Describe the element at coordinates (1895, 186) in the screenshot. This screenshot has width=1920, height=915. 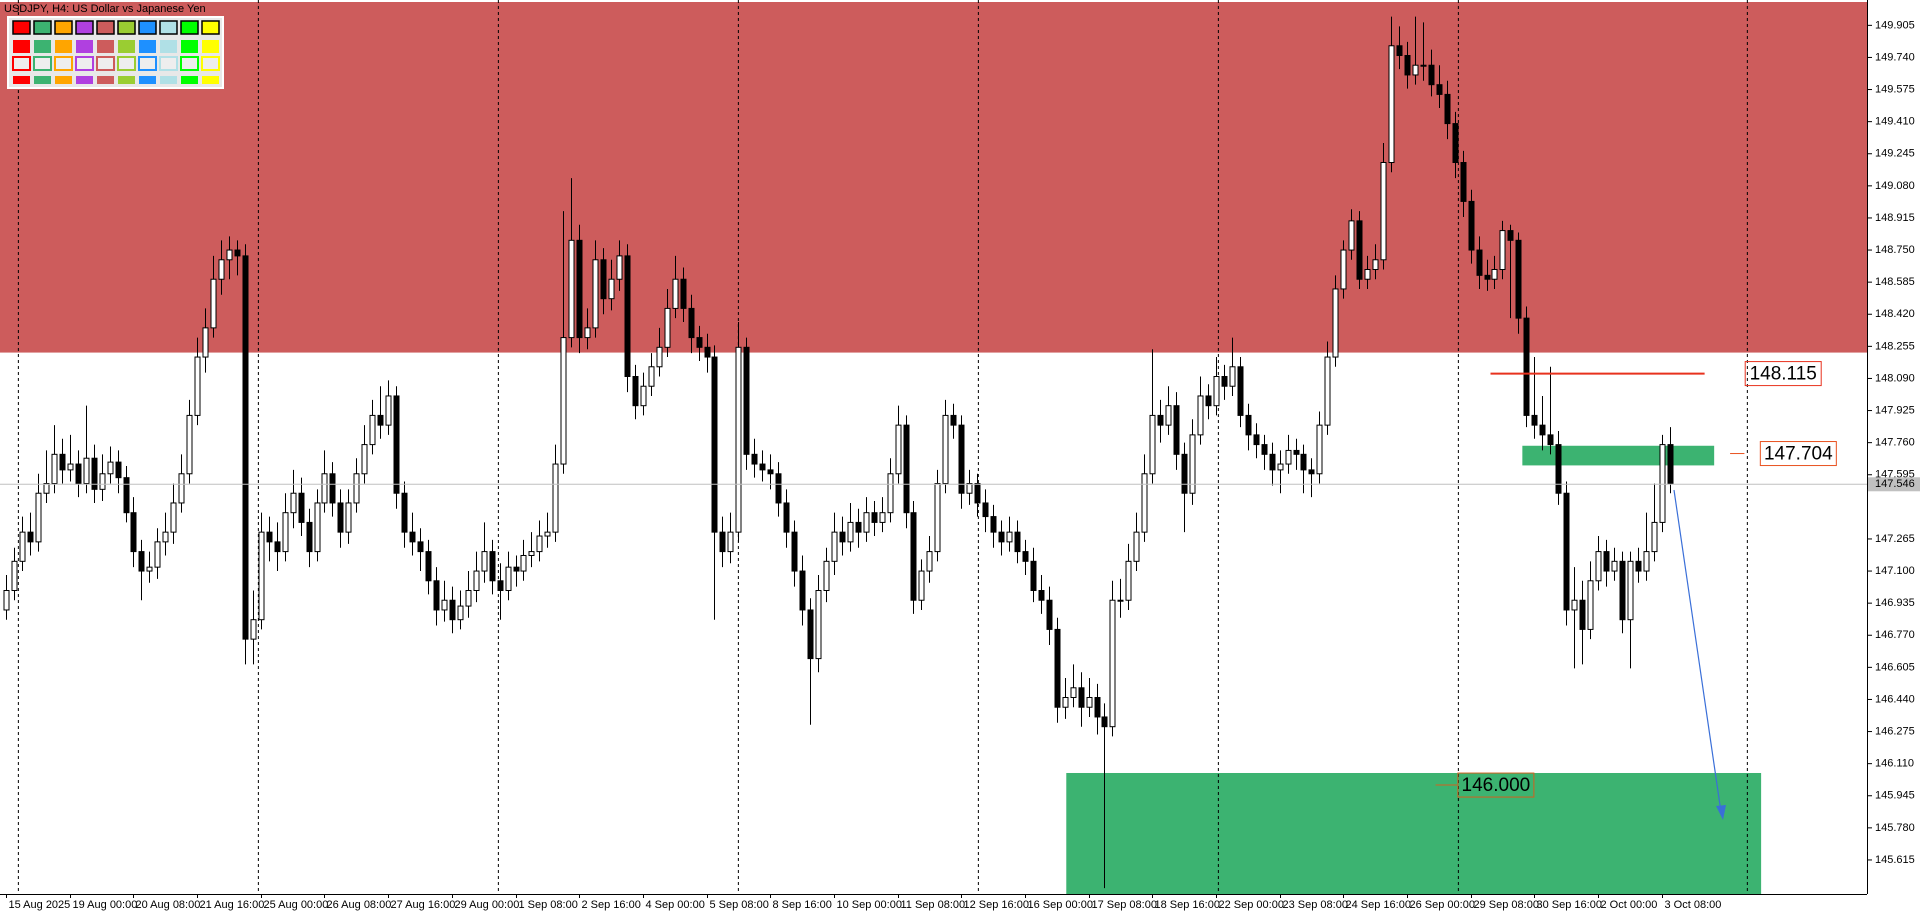
I see `y-tick-label: 149.080` at that location.